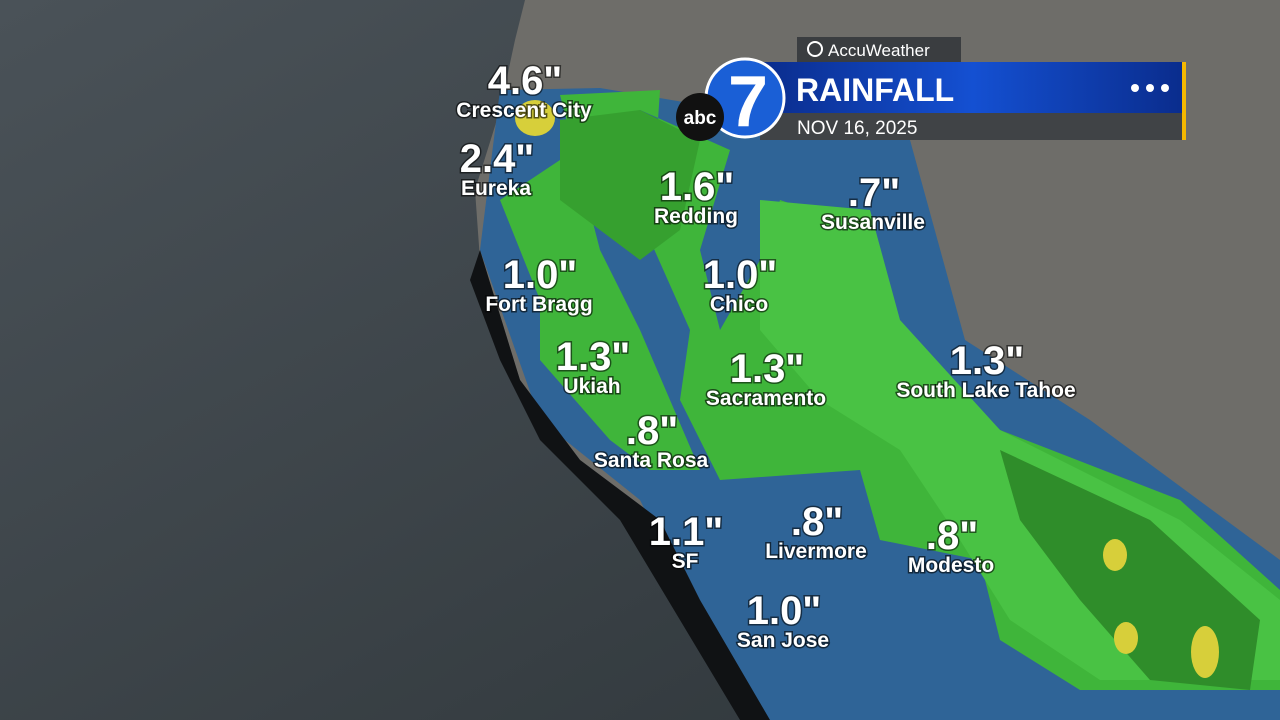  I want to click on network-logo, so click(700, 117).